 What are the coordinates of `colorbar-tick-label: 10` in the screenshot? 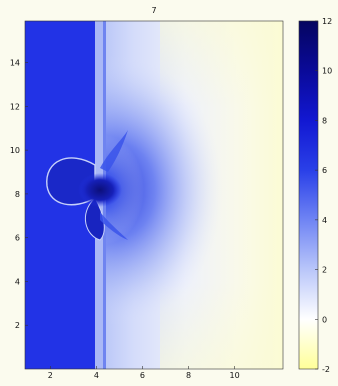 It's located at (327, 71).